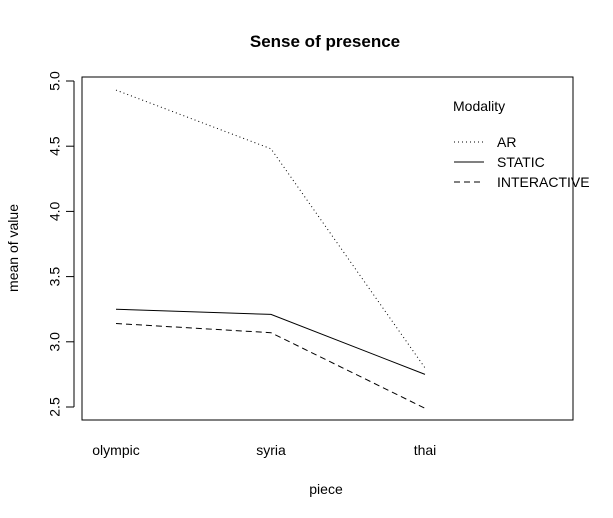 This screenshot has height=518, width=613. Describe the element at coordinates (521, 162) in the screenshot. I see `legend-label-static: STATIC` at that location.